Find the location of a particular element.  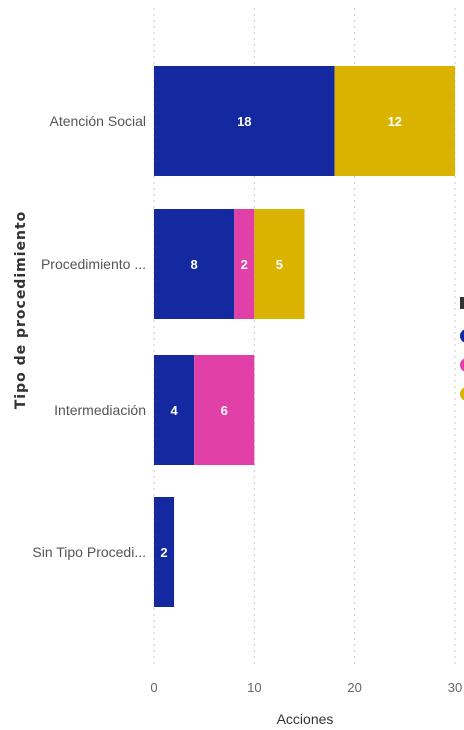

category-label: Atención Social is located at coordinates (97, 121).